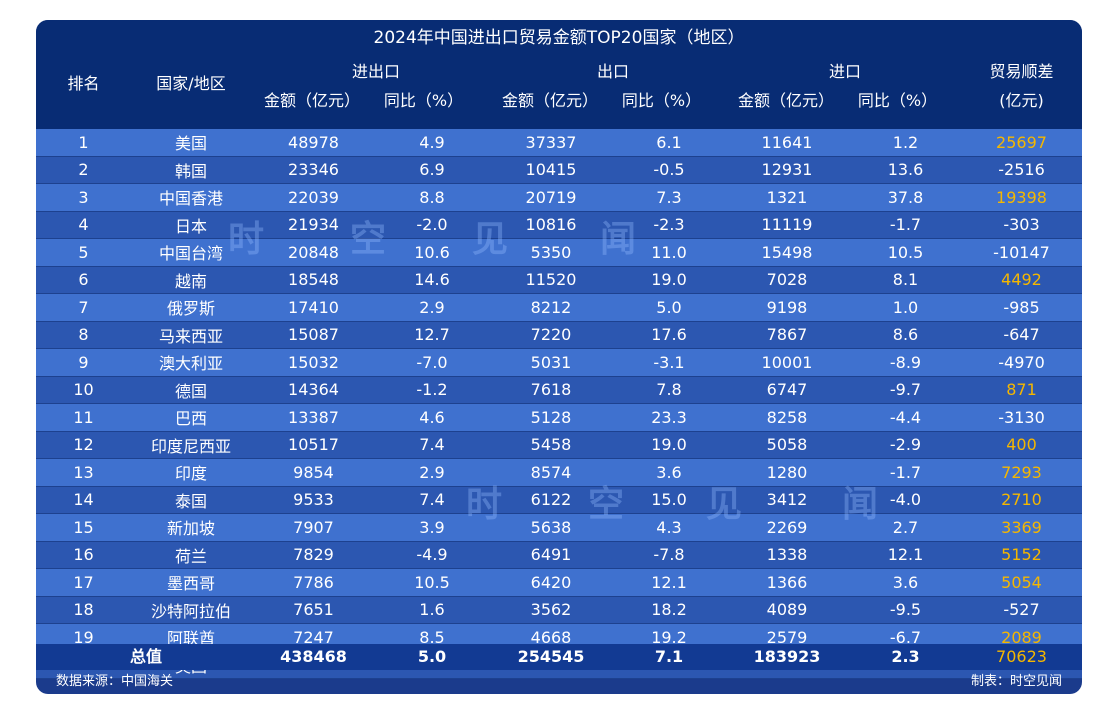  I want to click on header-total-amount: 金额（亿元）, so click(311, 100).